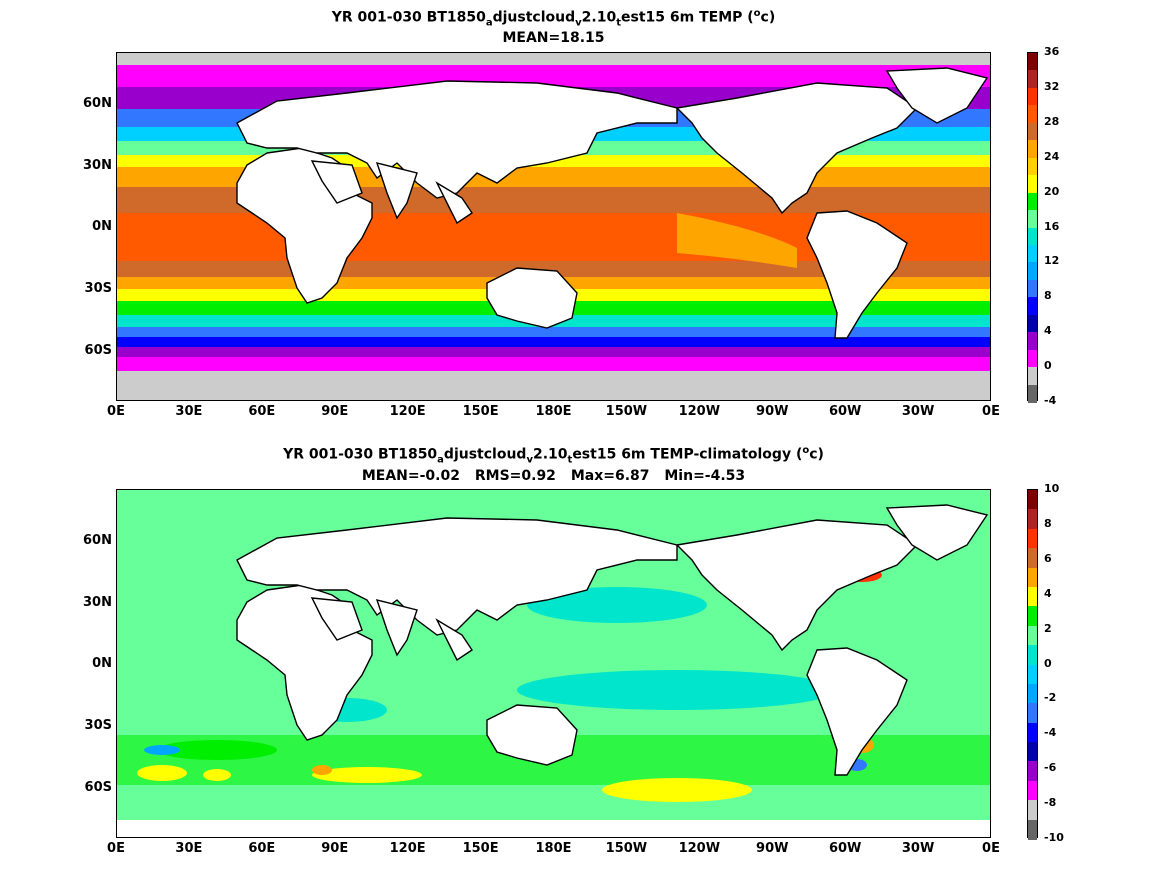  What do you see at coordinates (480, 411) in the screenshot?
I see `top-lon-label: 150E` at bounding box center [480, 411].